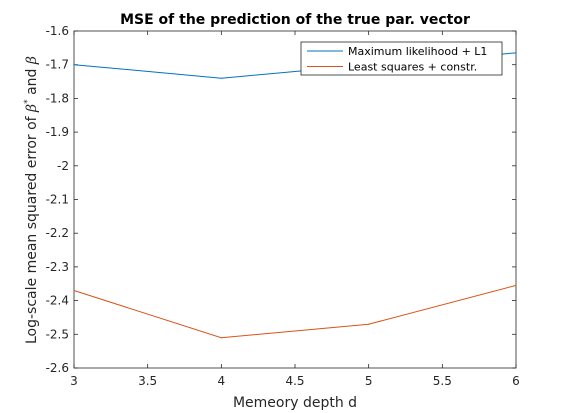 This screenshot has width=570, height=413. Describe the element at coordinates (57, 267) in the screenshot. I see `y-tick-label: -2.3` at that location.